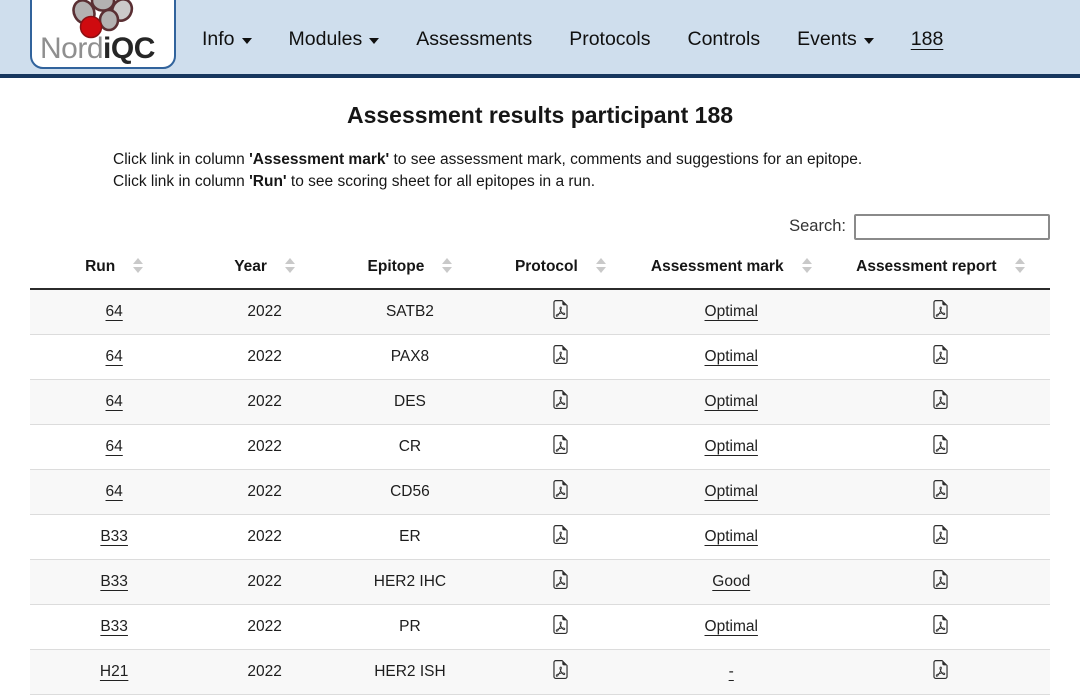 The width and height of the screenshot is (1080, 695). Describe the element at coordinates (410, 268) in the screenshot. I see `column-header-epitope: Epitope` at that location.